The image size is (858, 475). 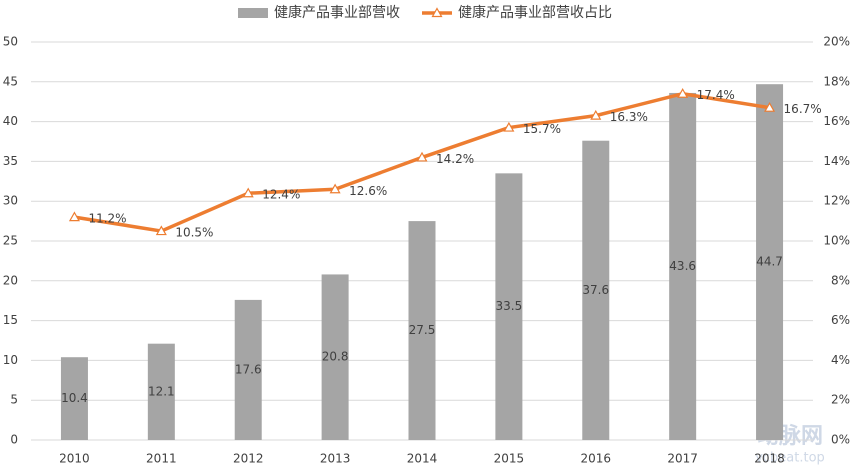 What do you see at coordinates (836, 201) in the screenshot?
I see `y2-tick-label: 12%` at bounding box center [836, 201].